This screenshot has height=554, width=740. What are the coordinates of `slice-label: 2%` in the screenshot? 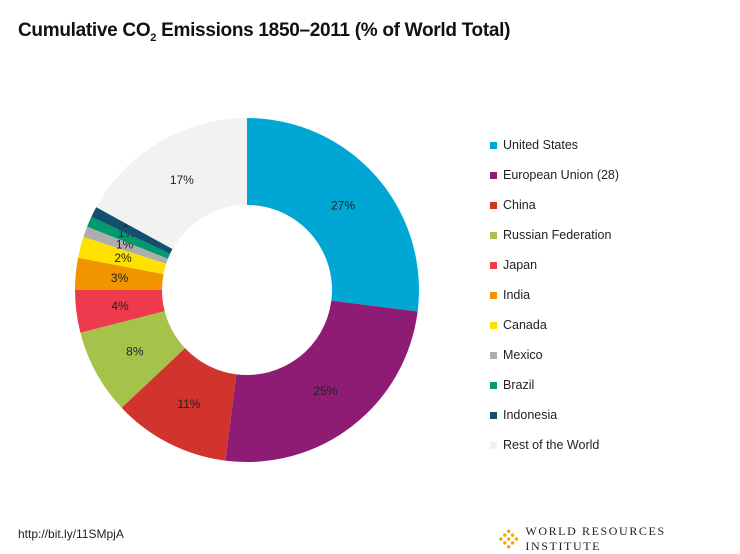 It's located at (123, 258).